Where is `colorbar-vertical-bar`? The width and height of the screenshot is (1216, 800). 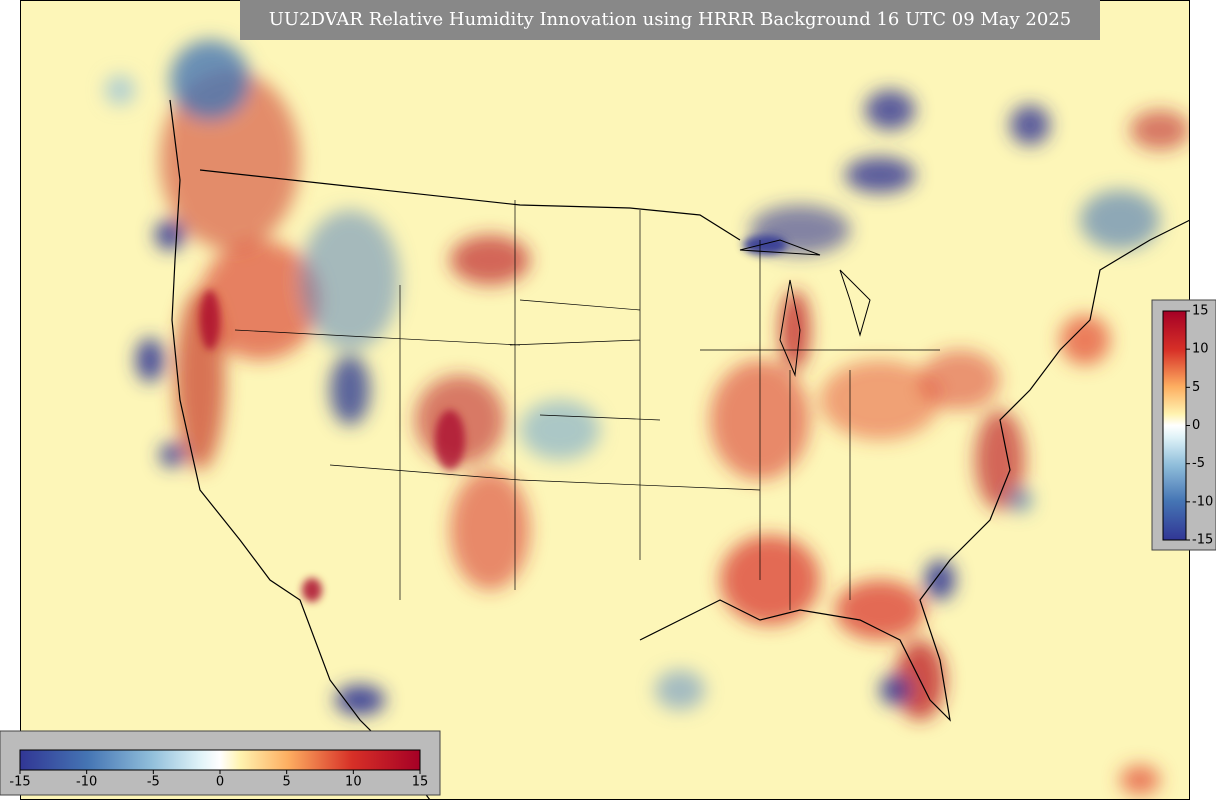 colorbar-vertical-bar is located at coordinates (1174, 425).